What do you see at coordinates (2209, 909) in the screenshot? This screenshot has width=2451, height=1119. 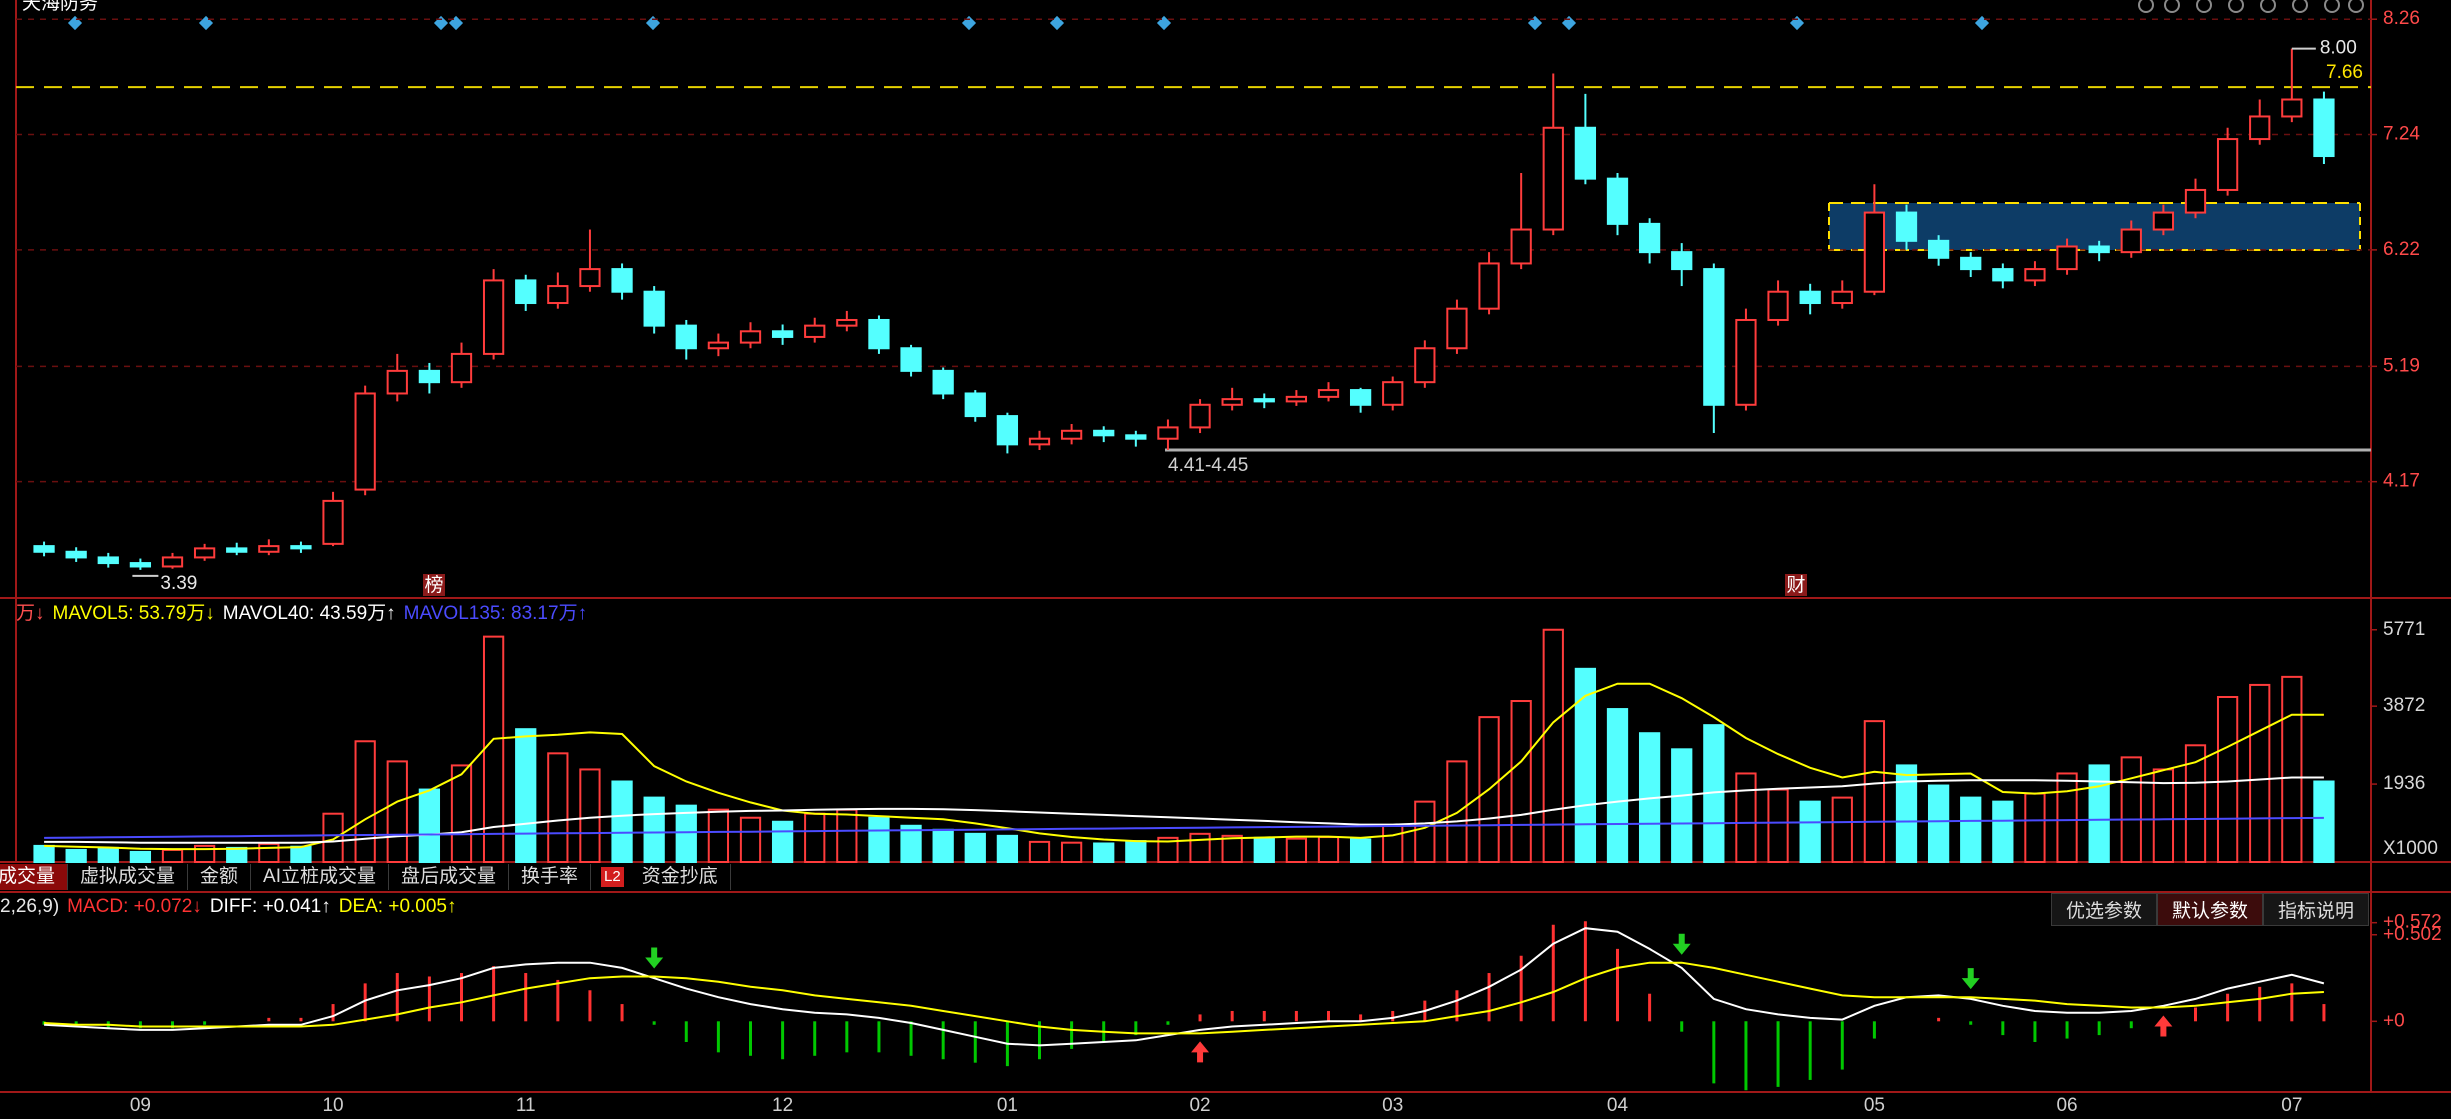 I see `param-button: 默认参数` at bounding box center [2209, 909].